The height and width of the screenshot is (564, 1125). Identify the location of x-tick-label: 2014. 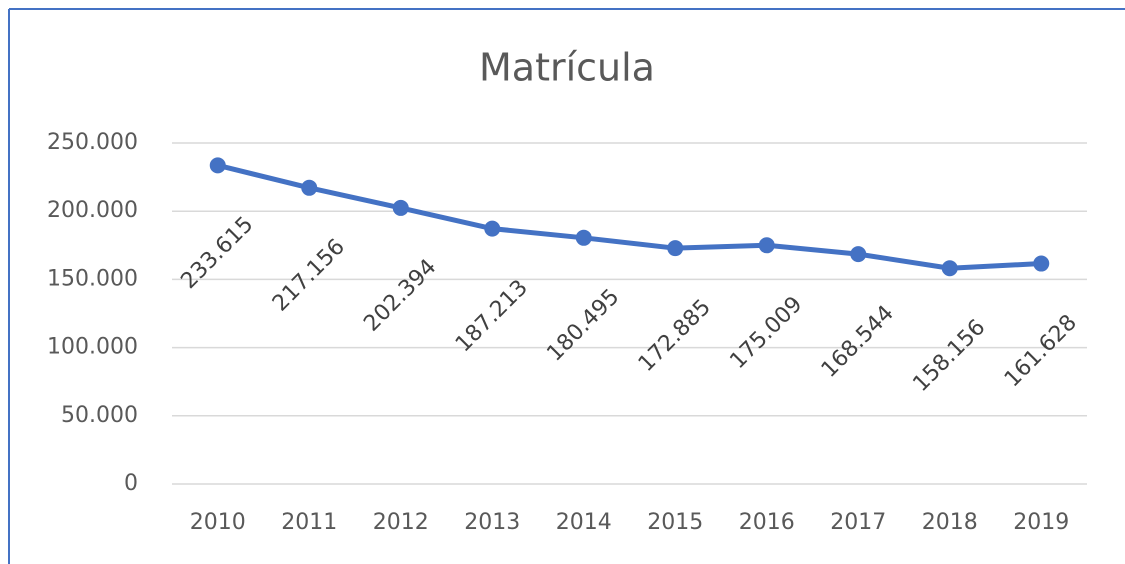
(584, 522).